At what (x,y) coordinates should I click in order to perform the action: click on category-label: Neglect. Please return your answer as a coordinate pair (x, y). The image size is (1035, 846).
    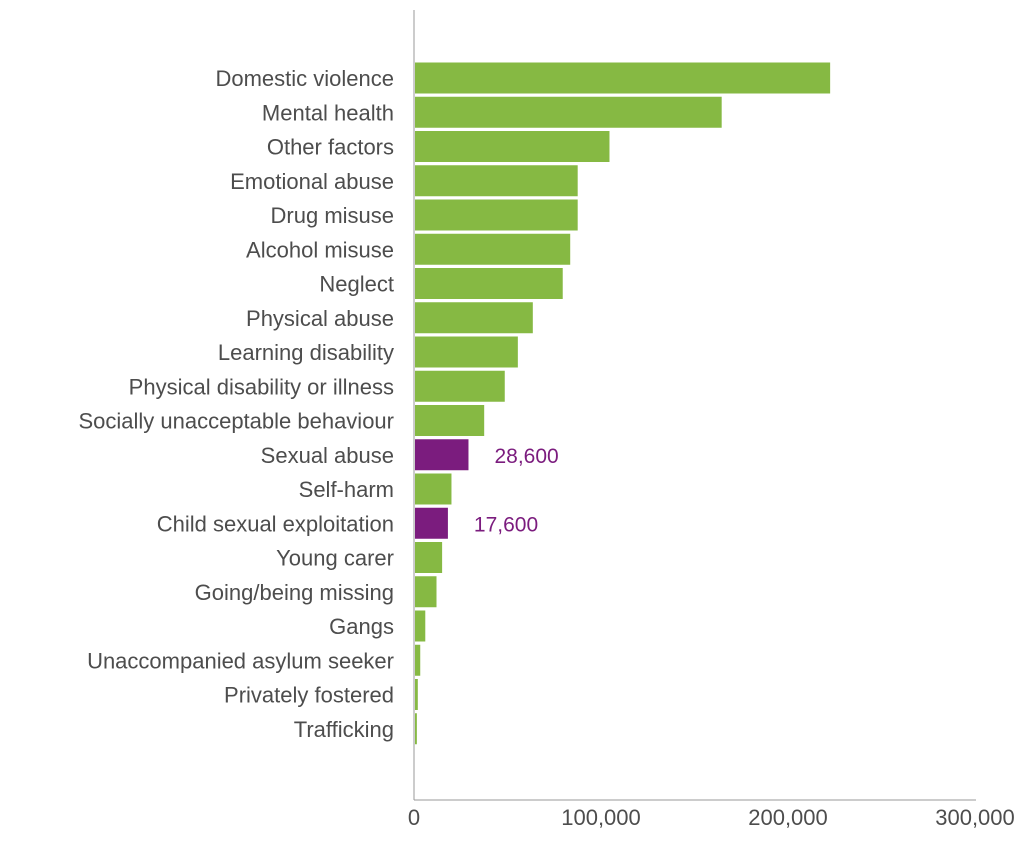
    Looking at the image, I should click on (356, 284).